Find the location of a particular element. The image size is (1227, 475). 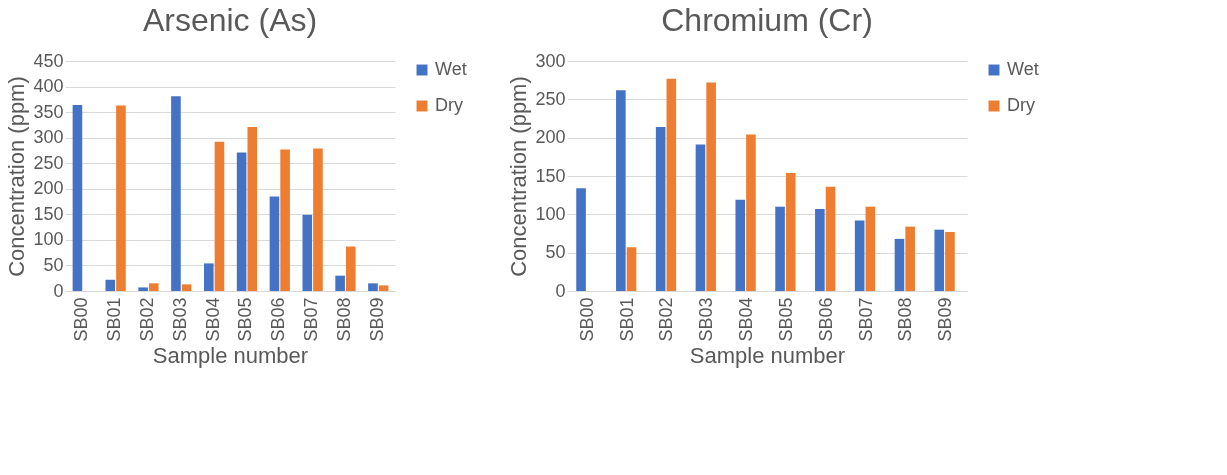

chart-title: Arsenic (As) is located at coordinates (230, 20).